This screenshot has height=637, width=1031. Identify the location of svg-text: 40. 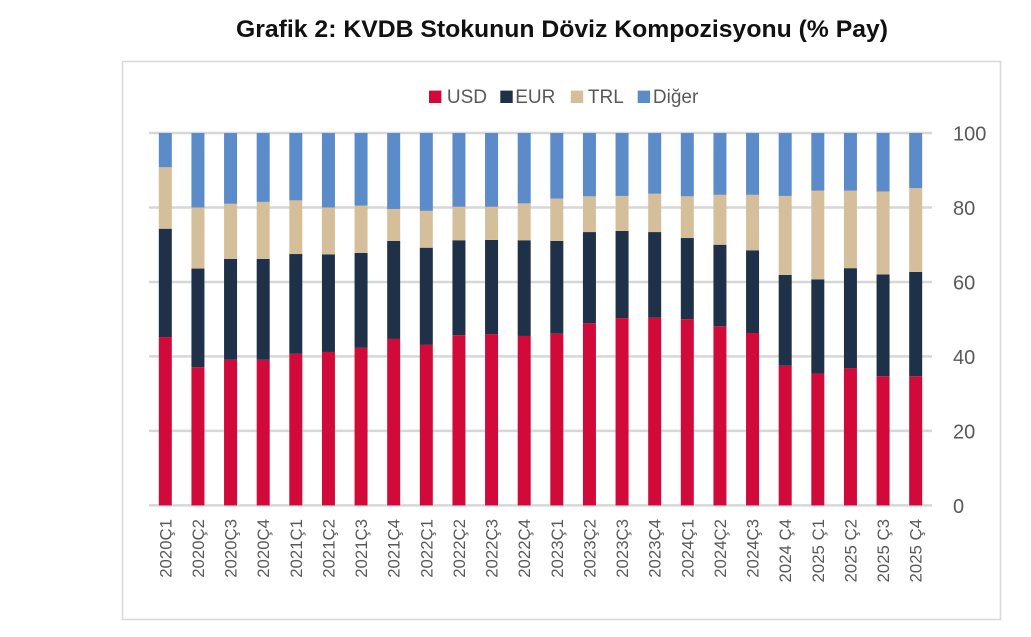
(964, 358).